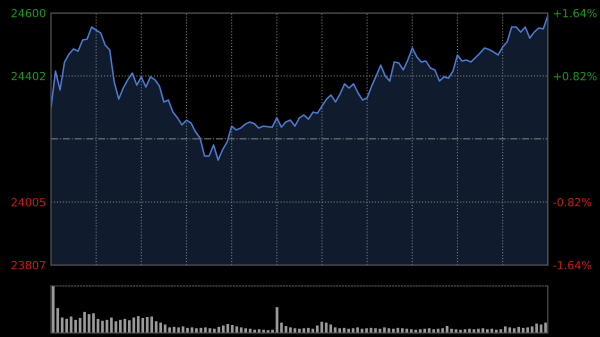 The image size is (600, 337). Describe the element at coordinates (29, 13) in the screenshot. I see `y-tick-label: 24600` at that location.